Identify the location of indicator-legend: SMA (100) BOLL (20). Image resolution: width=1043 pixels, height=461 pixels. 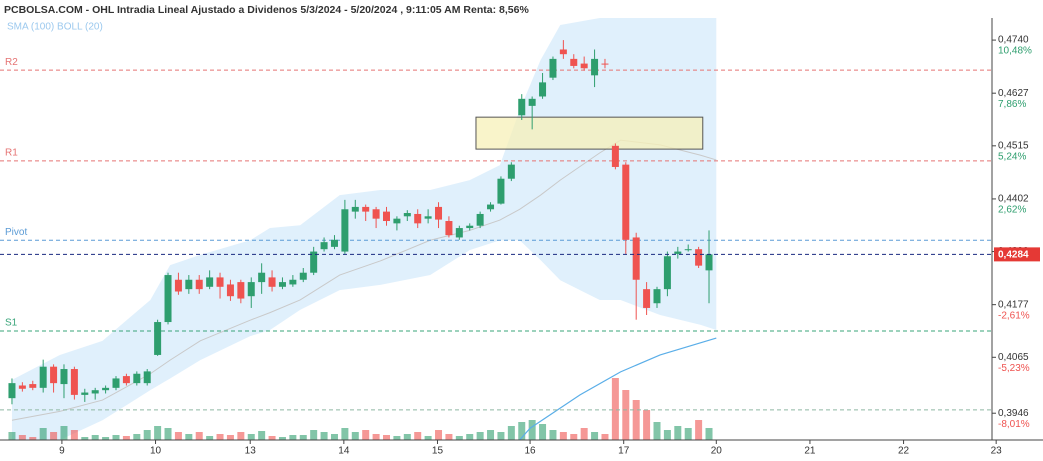
(55, 27).